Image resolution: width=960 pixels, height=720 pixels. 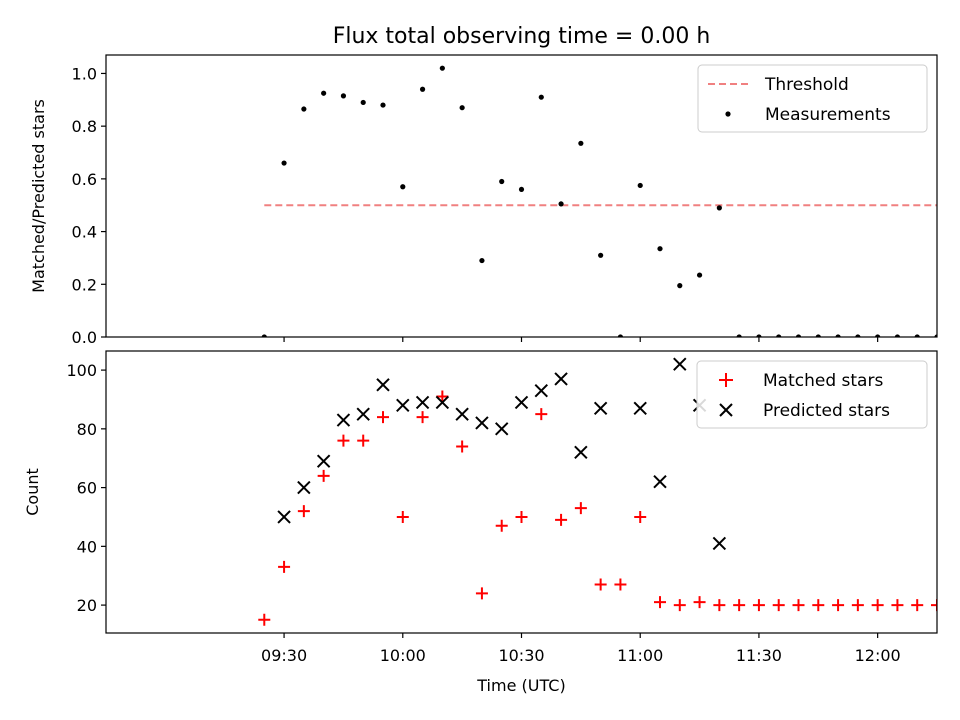 What do you see at coordinates (87, 429) in the screenshot?
I see `bottom-y-tick-label: 80` at bounding box center [87, 429].